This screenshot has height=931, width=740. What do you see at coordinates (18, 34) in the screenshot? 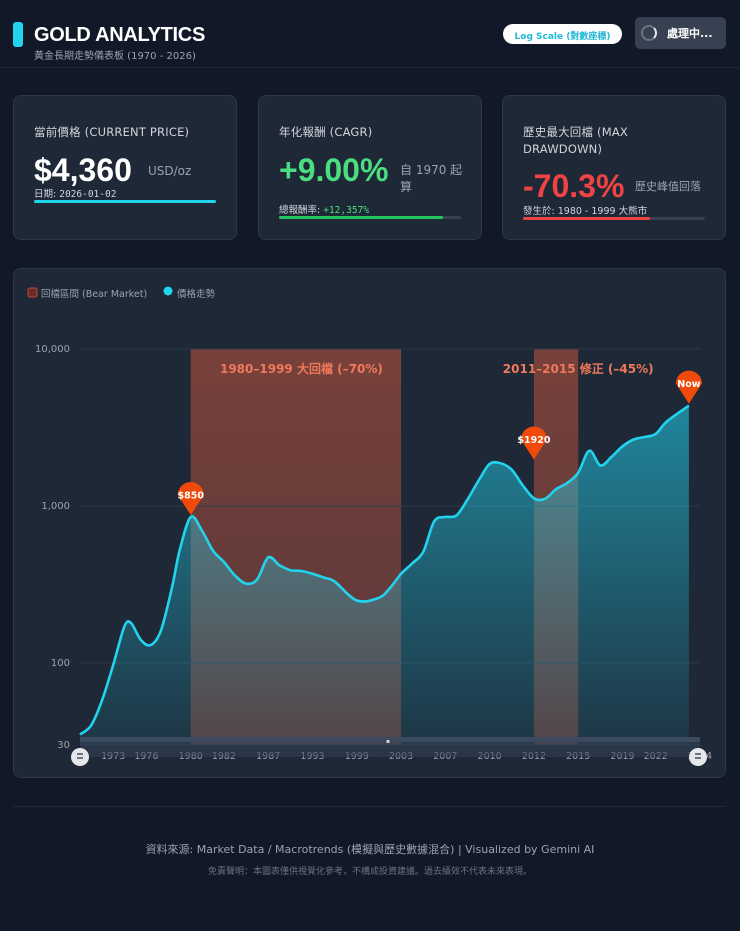
I see `brand-accent-bar` at bounding box center [18, 34].